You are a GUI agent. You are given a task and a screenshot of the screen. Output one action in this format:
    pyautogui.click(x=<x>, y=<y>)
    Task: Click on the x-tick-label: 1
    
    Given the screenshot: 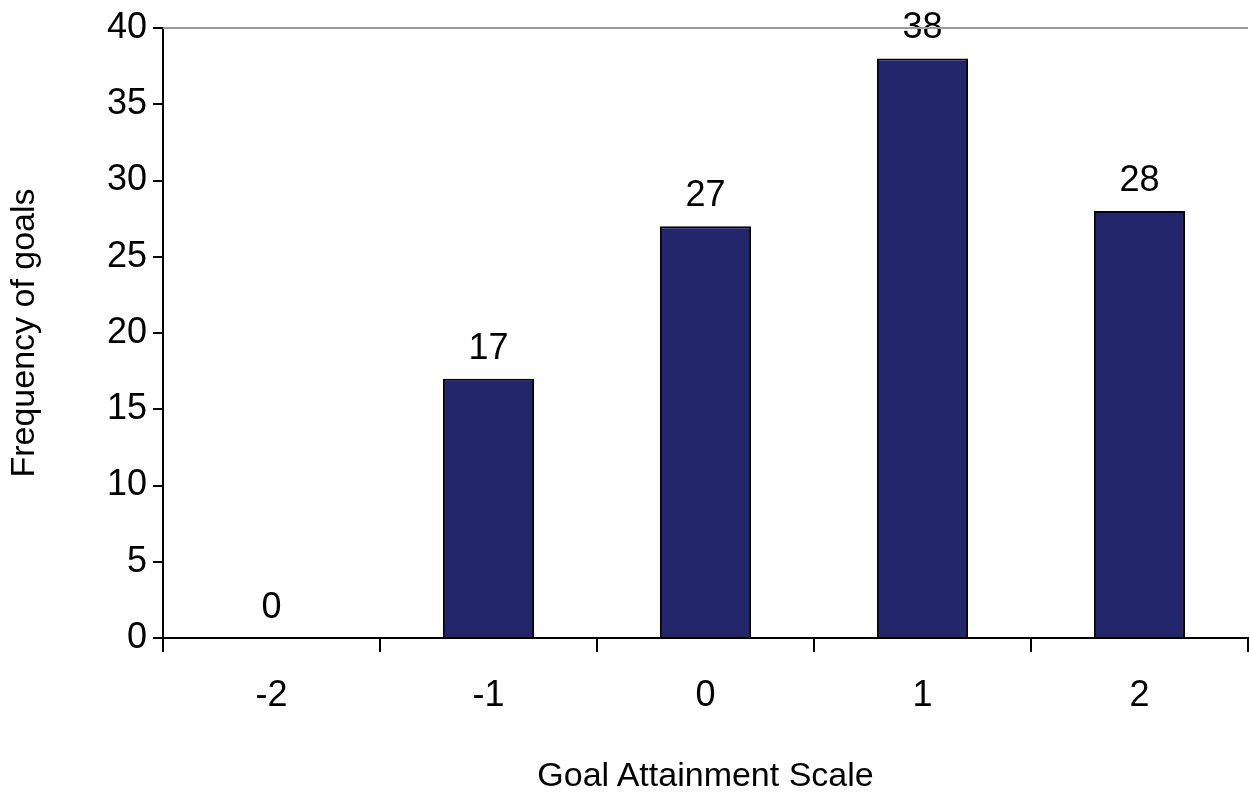 What is the action you would take?
    pyautogui.click(x=922, y=693)
    